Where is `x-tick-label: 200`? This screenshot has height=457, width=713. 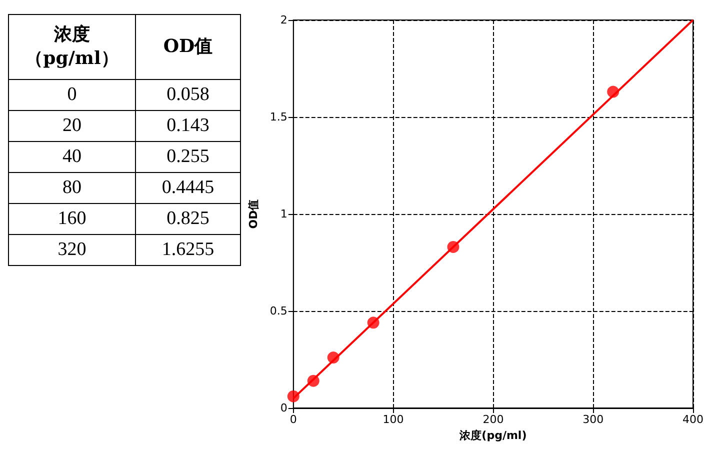 x-tick-label: 200 is located at coordinates (493, 419).